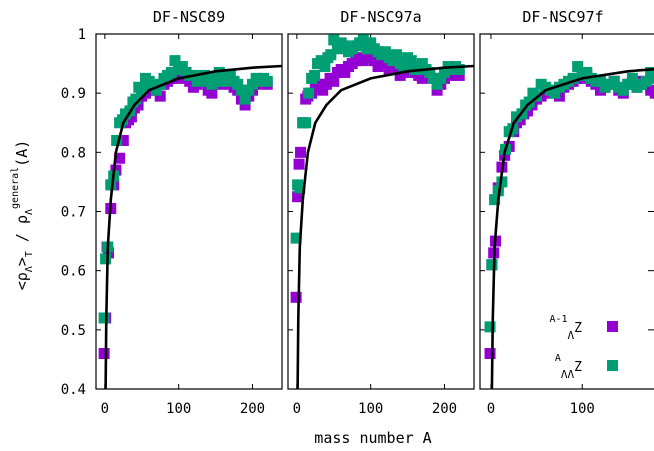 The width and height of the screenshot is (654, 451). Describe the element at coordinates (73, 331) in the screenshot. I see `y-tick-label: 0.5` at that location.